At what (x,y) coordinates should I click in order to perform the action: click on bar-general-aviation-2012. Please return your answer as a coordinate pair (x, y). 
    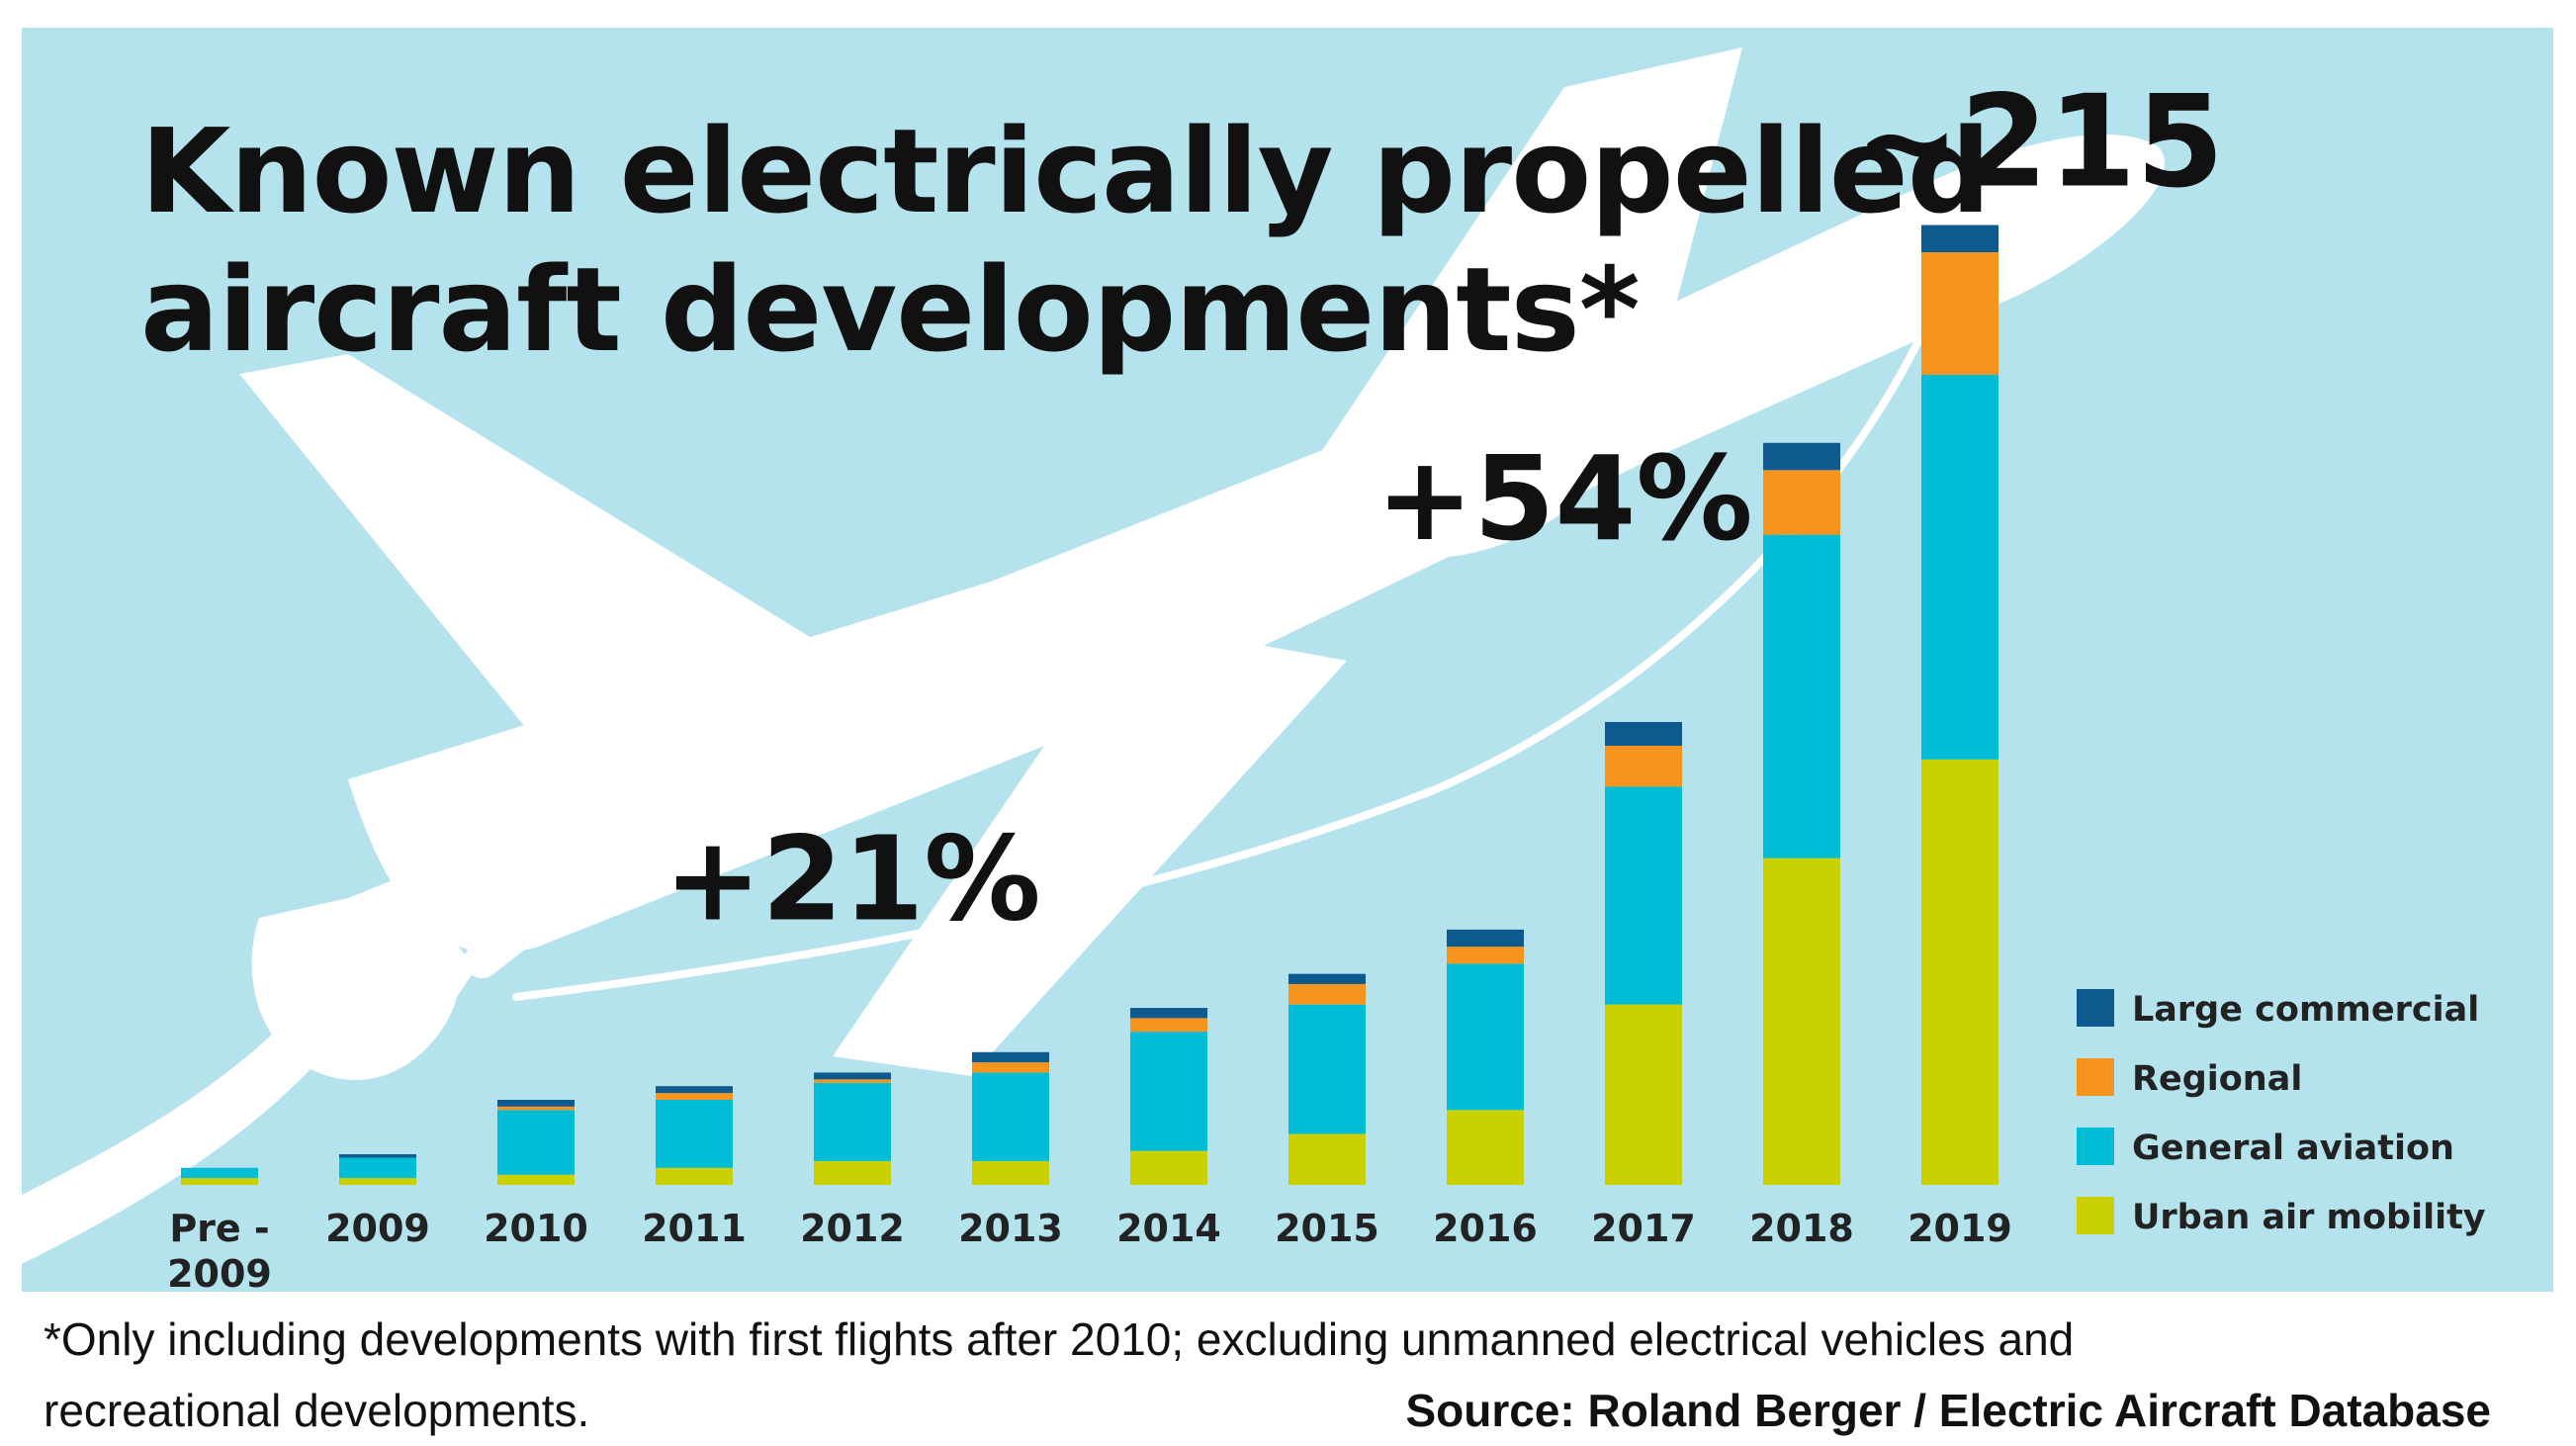
    Looking at the image, I should click on (852, 1121).